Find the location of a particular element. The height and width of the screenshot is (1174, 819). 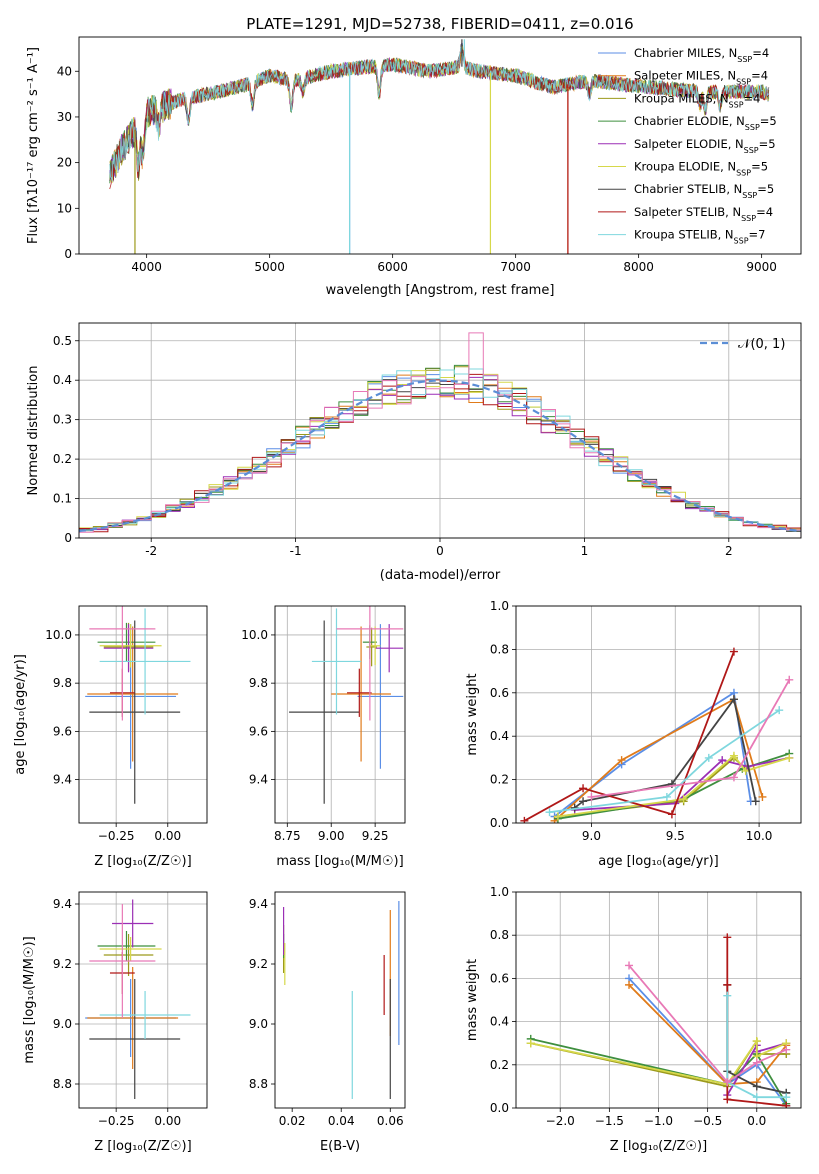

y-tick-label: 0 is located at coordinates (68, 538).